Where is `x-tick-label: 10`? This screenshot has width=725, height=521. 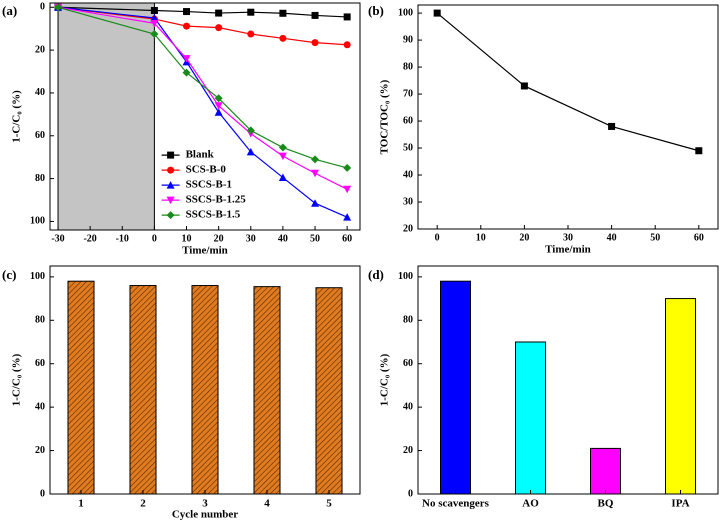
x-tick-label: 10 is located at coordinates (481, 237).